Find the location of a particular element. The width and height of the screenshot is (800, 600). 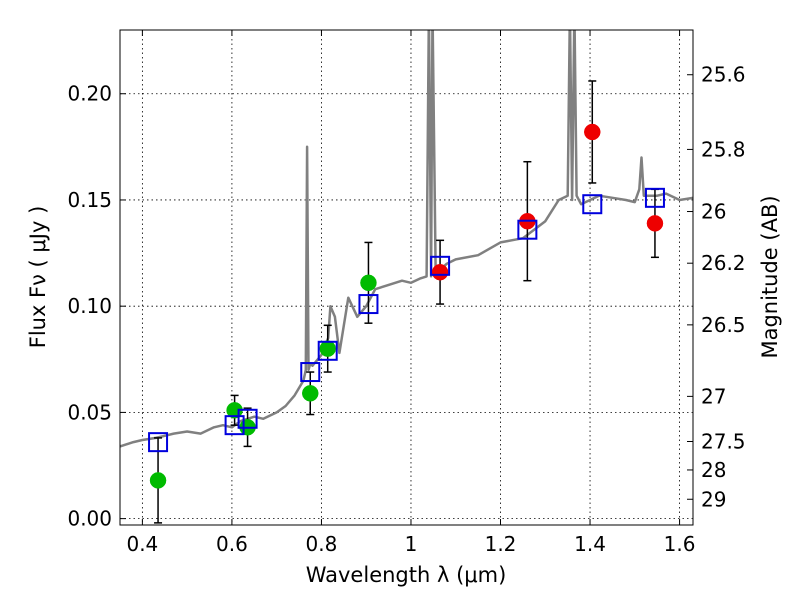

y2-tick-label: 26 is located at coordinates (713, 212).